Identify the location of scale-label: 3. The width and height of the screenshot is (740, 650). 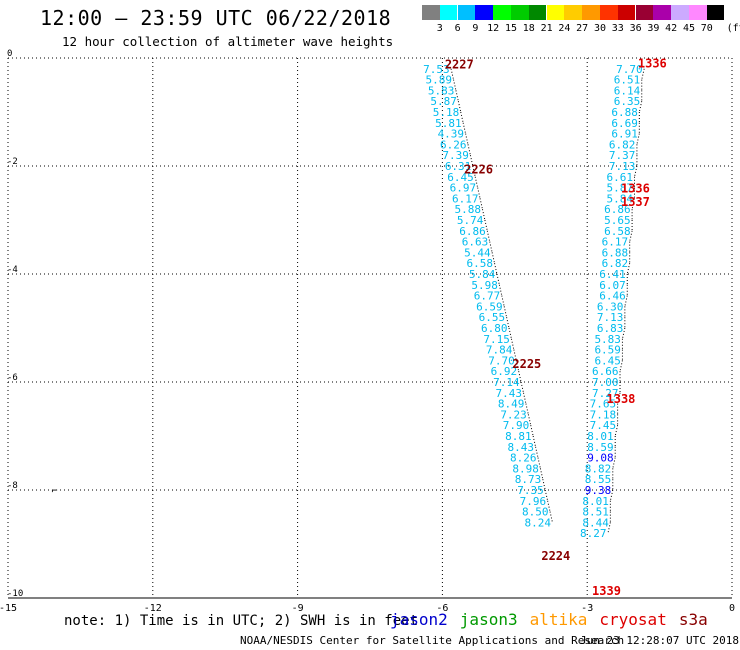
(439, 28).